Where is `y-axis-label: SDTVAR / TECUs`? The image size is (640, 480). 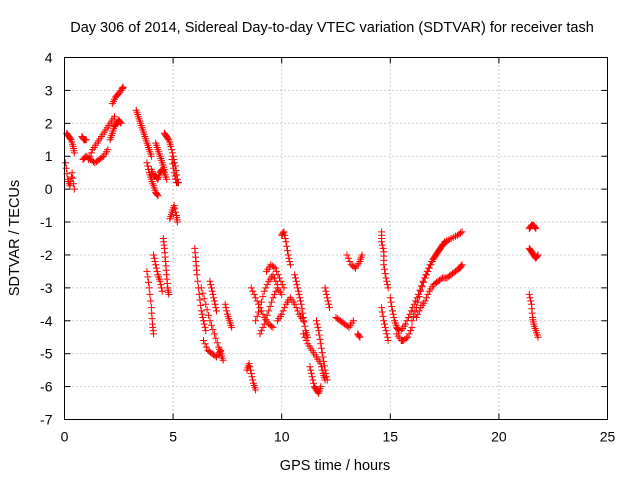
y-axis-label: SDTVAR / TECUs is located at coordinates (15, 238).